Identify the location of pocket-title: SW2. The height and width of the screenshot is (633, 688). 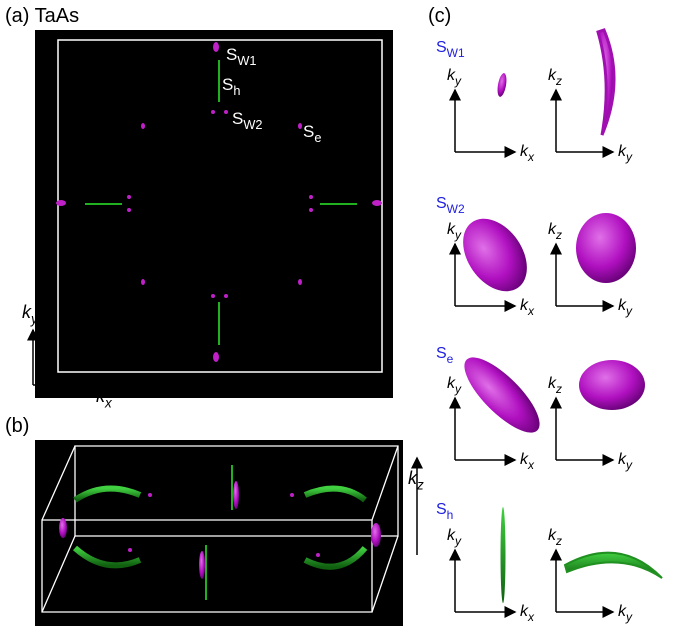
(450, 205).